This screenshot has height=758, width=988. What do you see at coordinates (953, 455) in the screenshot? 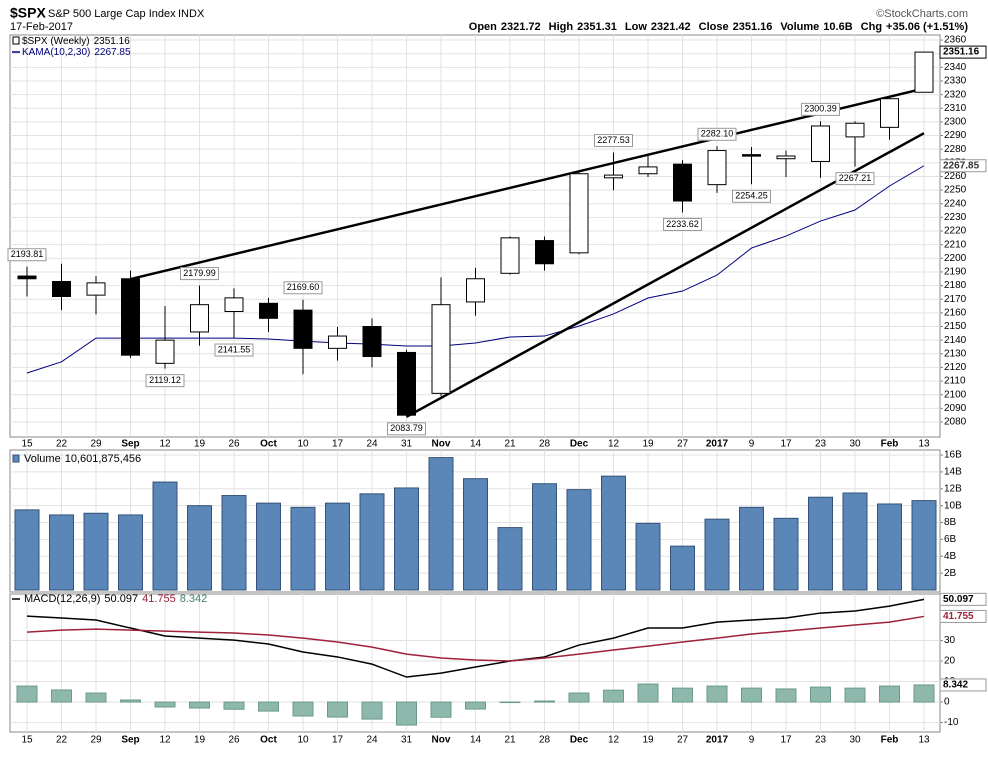
I see `y-tick-label: 16B` at bounding box center [953, 455].